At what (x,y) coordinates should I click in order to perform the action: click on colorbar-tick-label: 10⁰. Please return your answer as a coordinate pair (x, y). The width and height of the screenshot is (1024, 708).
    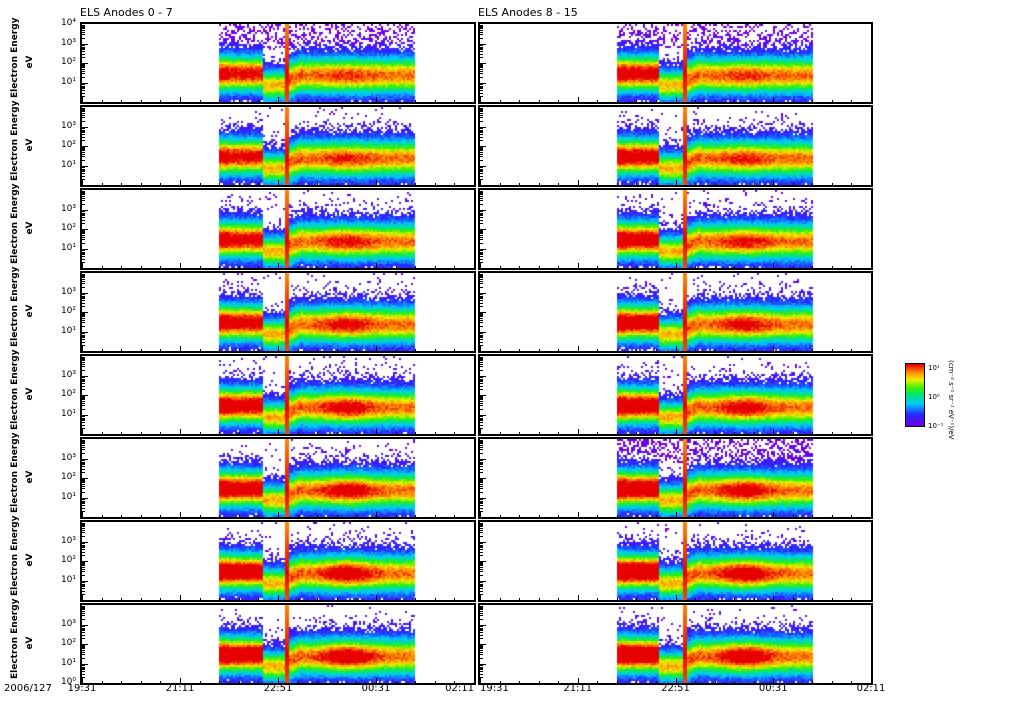
    Looking at the image, I should click on (934, 397).